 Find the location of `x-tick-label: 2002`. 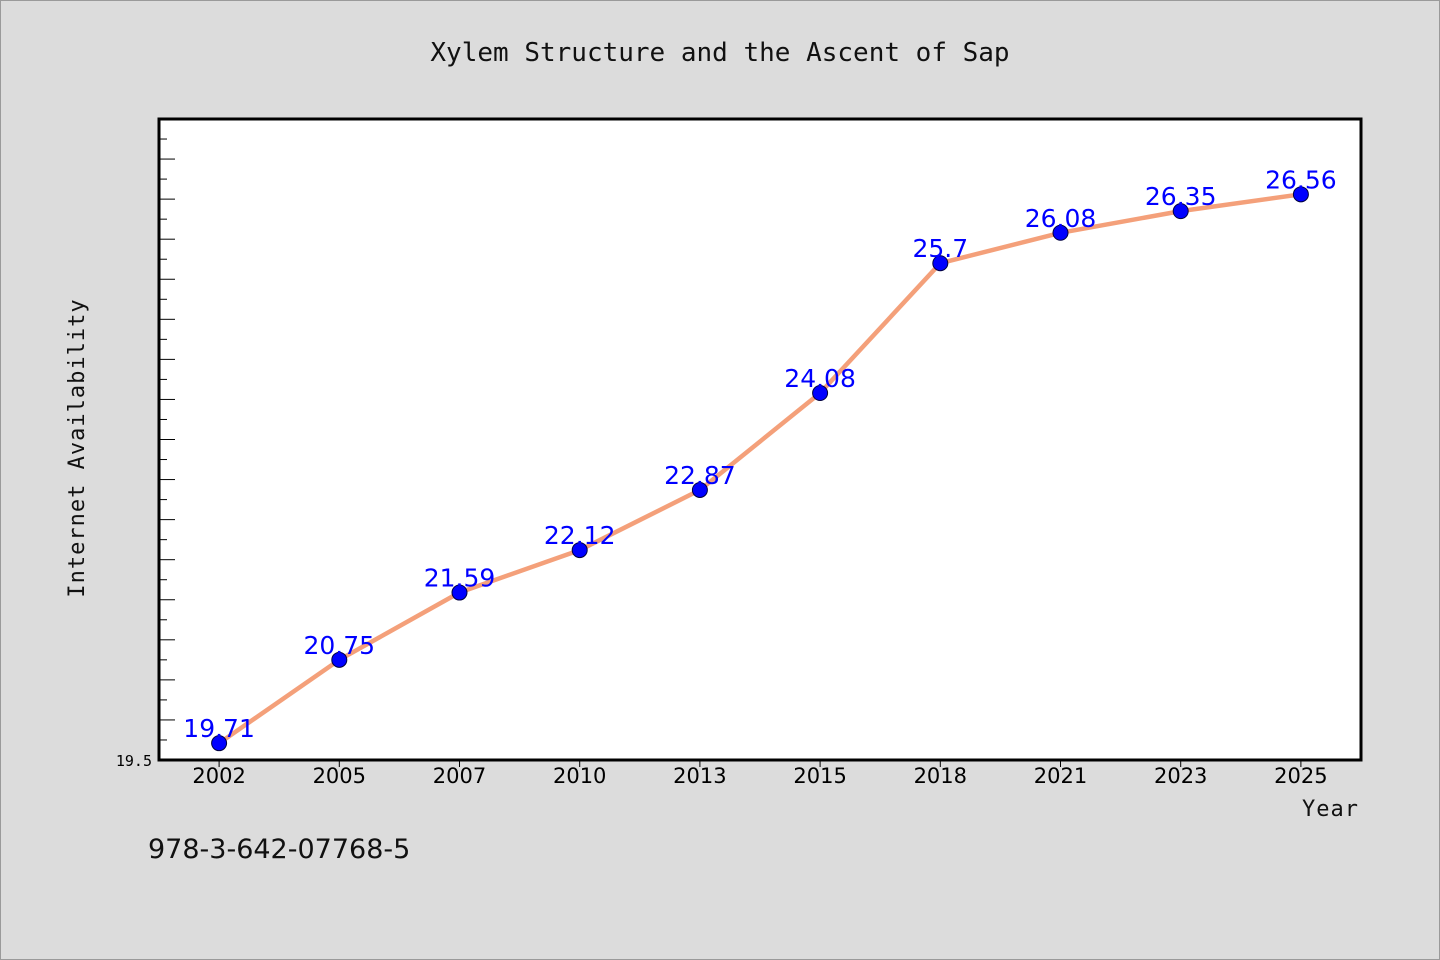

x-tick-label: 2002 is located at coordinates (218, 776).